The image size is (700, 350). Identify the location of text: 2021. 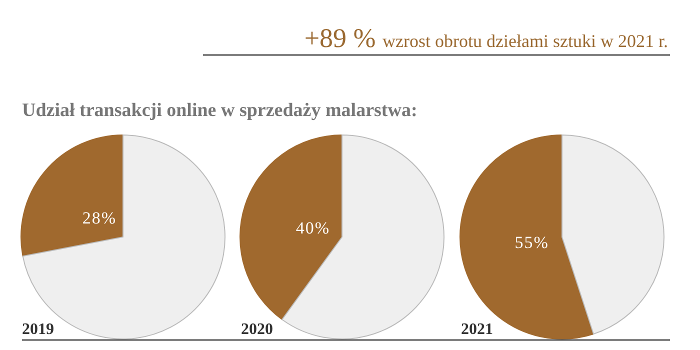
(477, 329).